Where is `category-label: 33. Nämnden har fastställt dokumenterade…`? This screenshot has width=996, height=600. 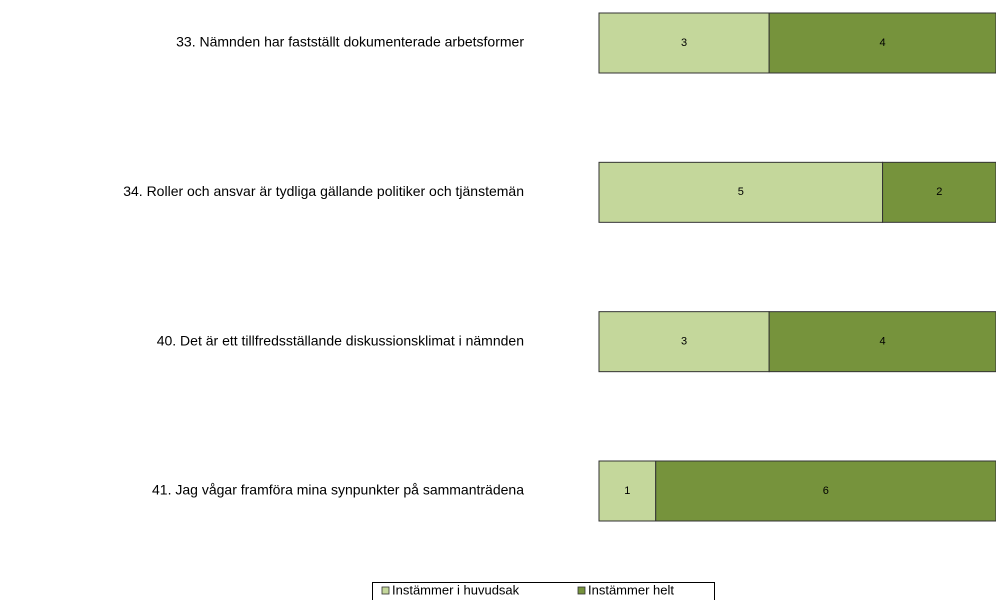
category-label: 33. Nämnden har fastställt dokumenterade… is located at coordinates (350, 42).